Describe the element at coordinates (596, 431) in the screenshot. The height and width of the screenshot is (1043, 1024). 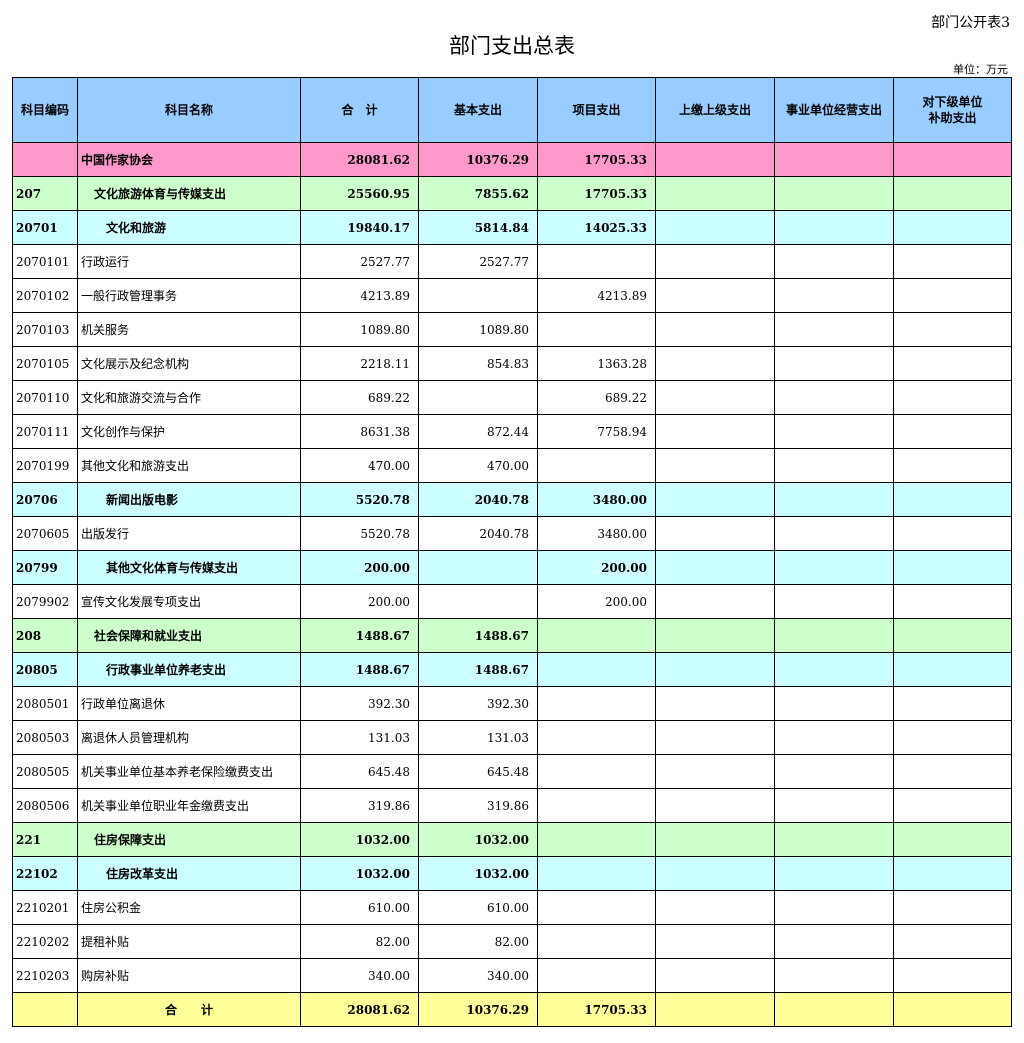
I see `project-expenditure: 7758.94` at that location.